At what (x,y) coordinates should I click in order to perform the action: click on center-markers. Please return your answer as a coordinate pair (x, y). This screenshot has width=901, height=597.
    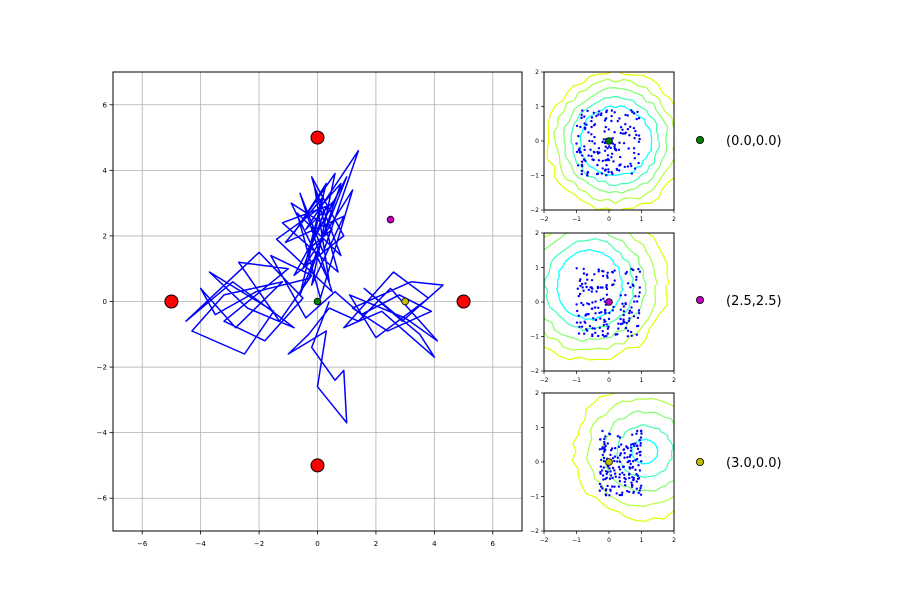
    Looking at the image, I should click on (361, 260).